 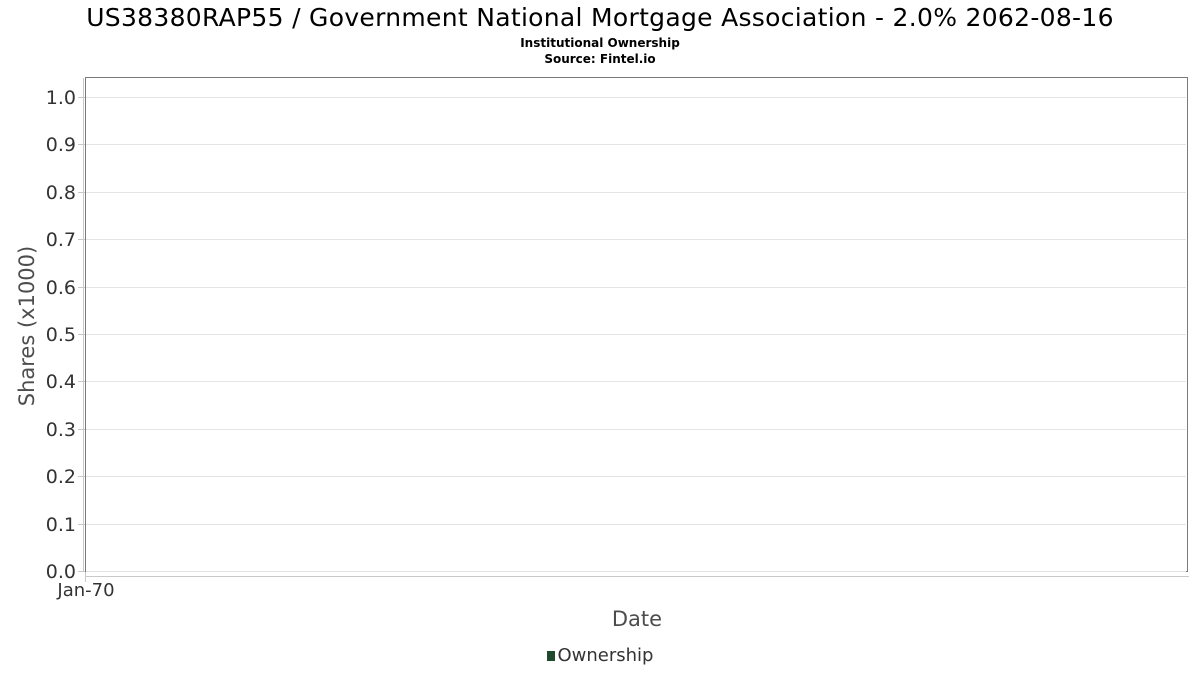 What do you see at coordinates (637, 576) in the screenshot?
I see `x-axis-line` at bounding box center [637, 576].